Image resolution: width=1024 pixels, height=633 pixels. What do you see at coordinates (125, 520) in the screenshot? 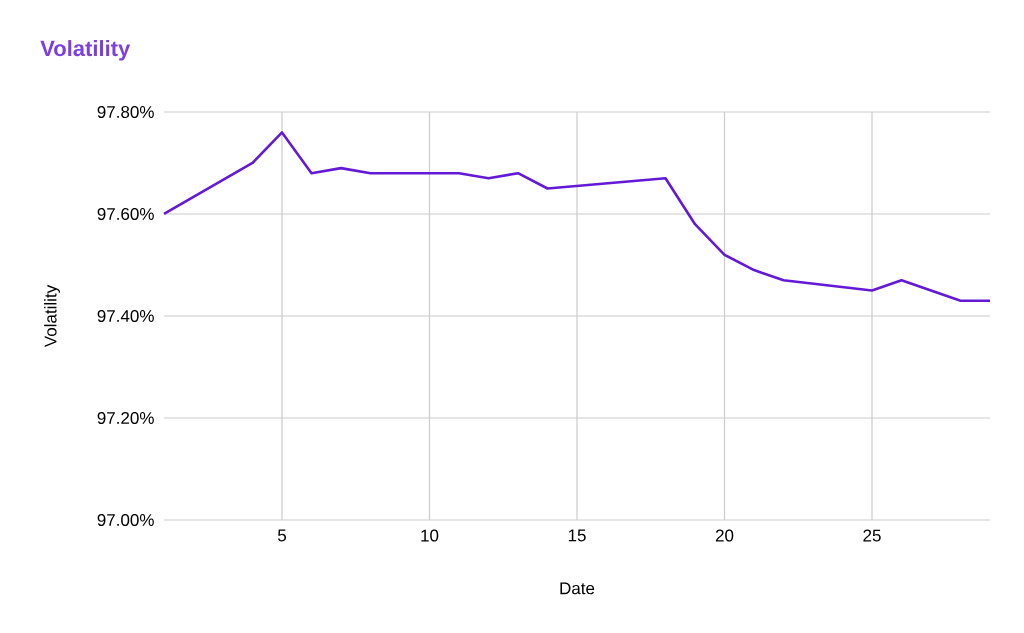
I see `y-tick-label: 97.00%` at bounding box center [125, 520].